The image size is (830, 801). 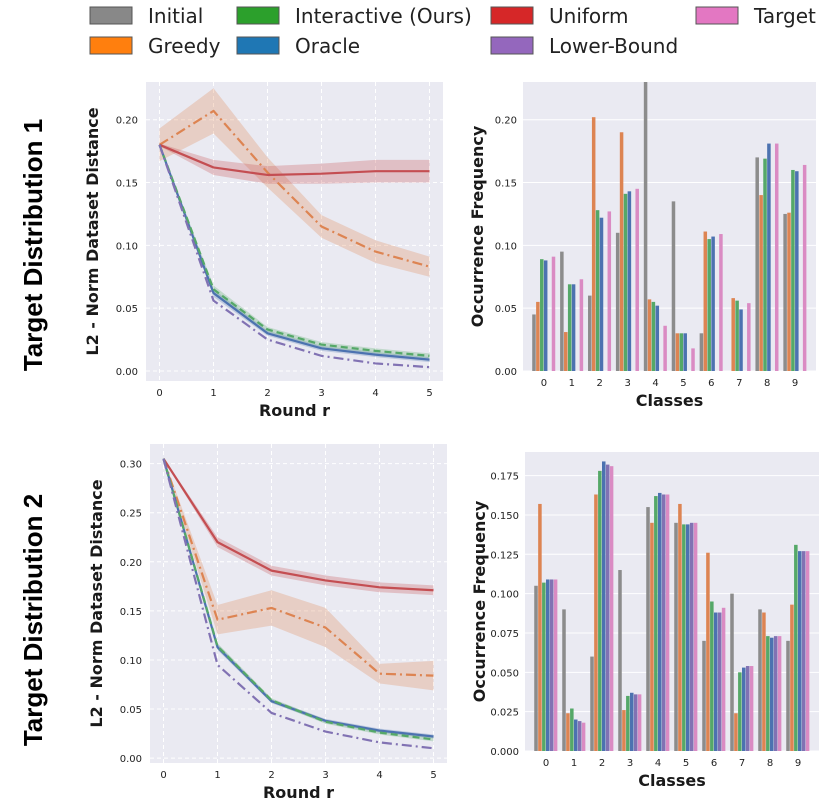 I want to click on y-tick-label: 0.30, so click(x=131, y=465).